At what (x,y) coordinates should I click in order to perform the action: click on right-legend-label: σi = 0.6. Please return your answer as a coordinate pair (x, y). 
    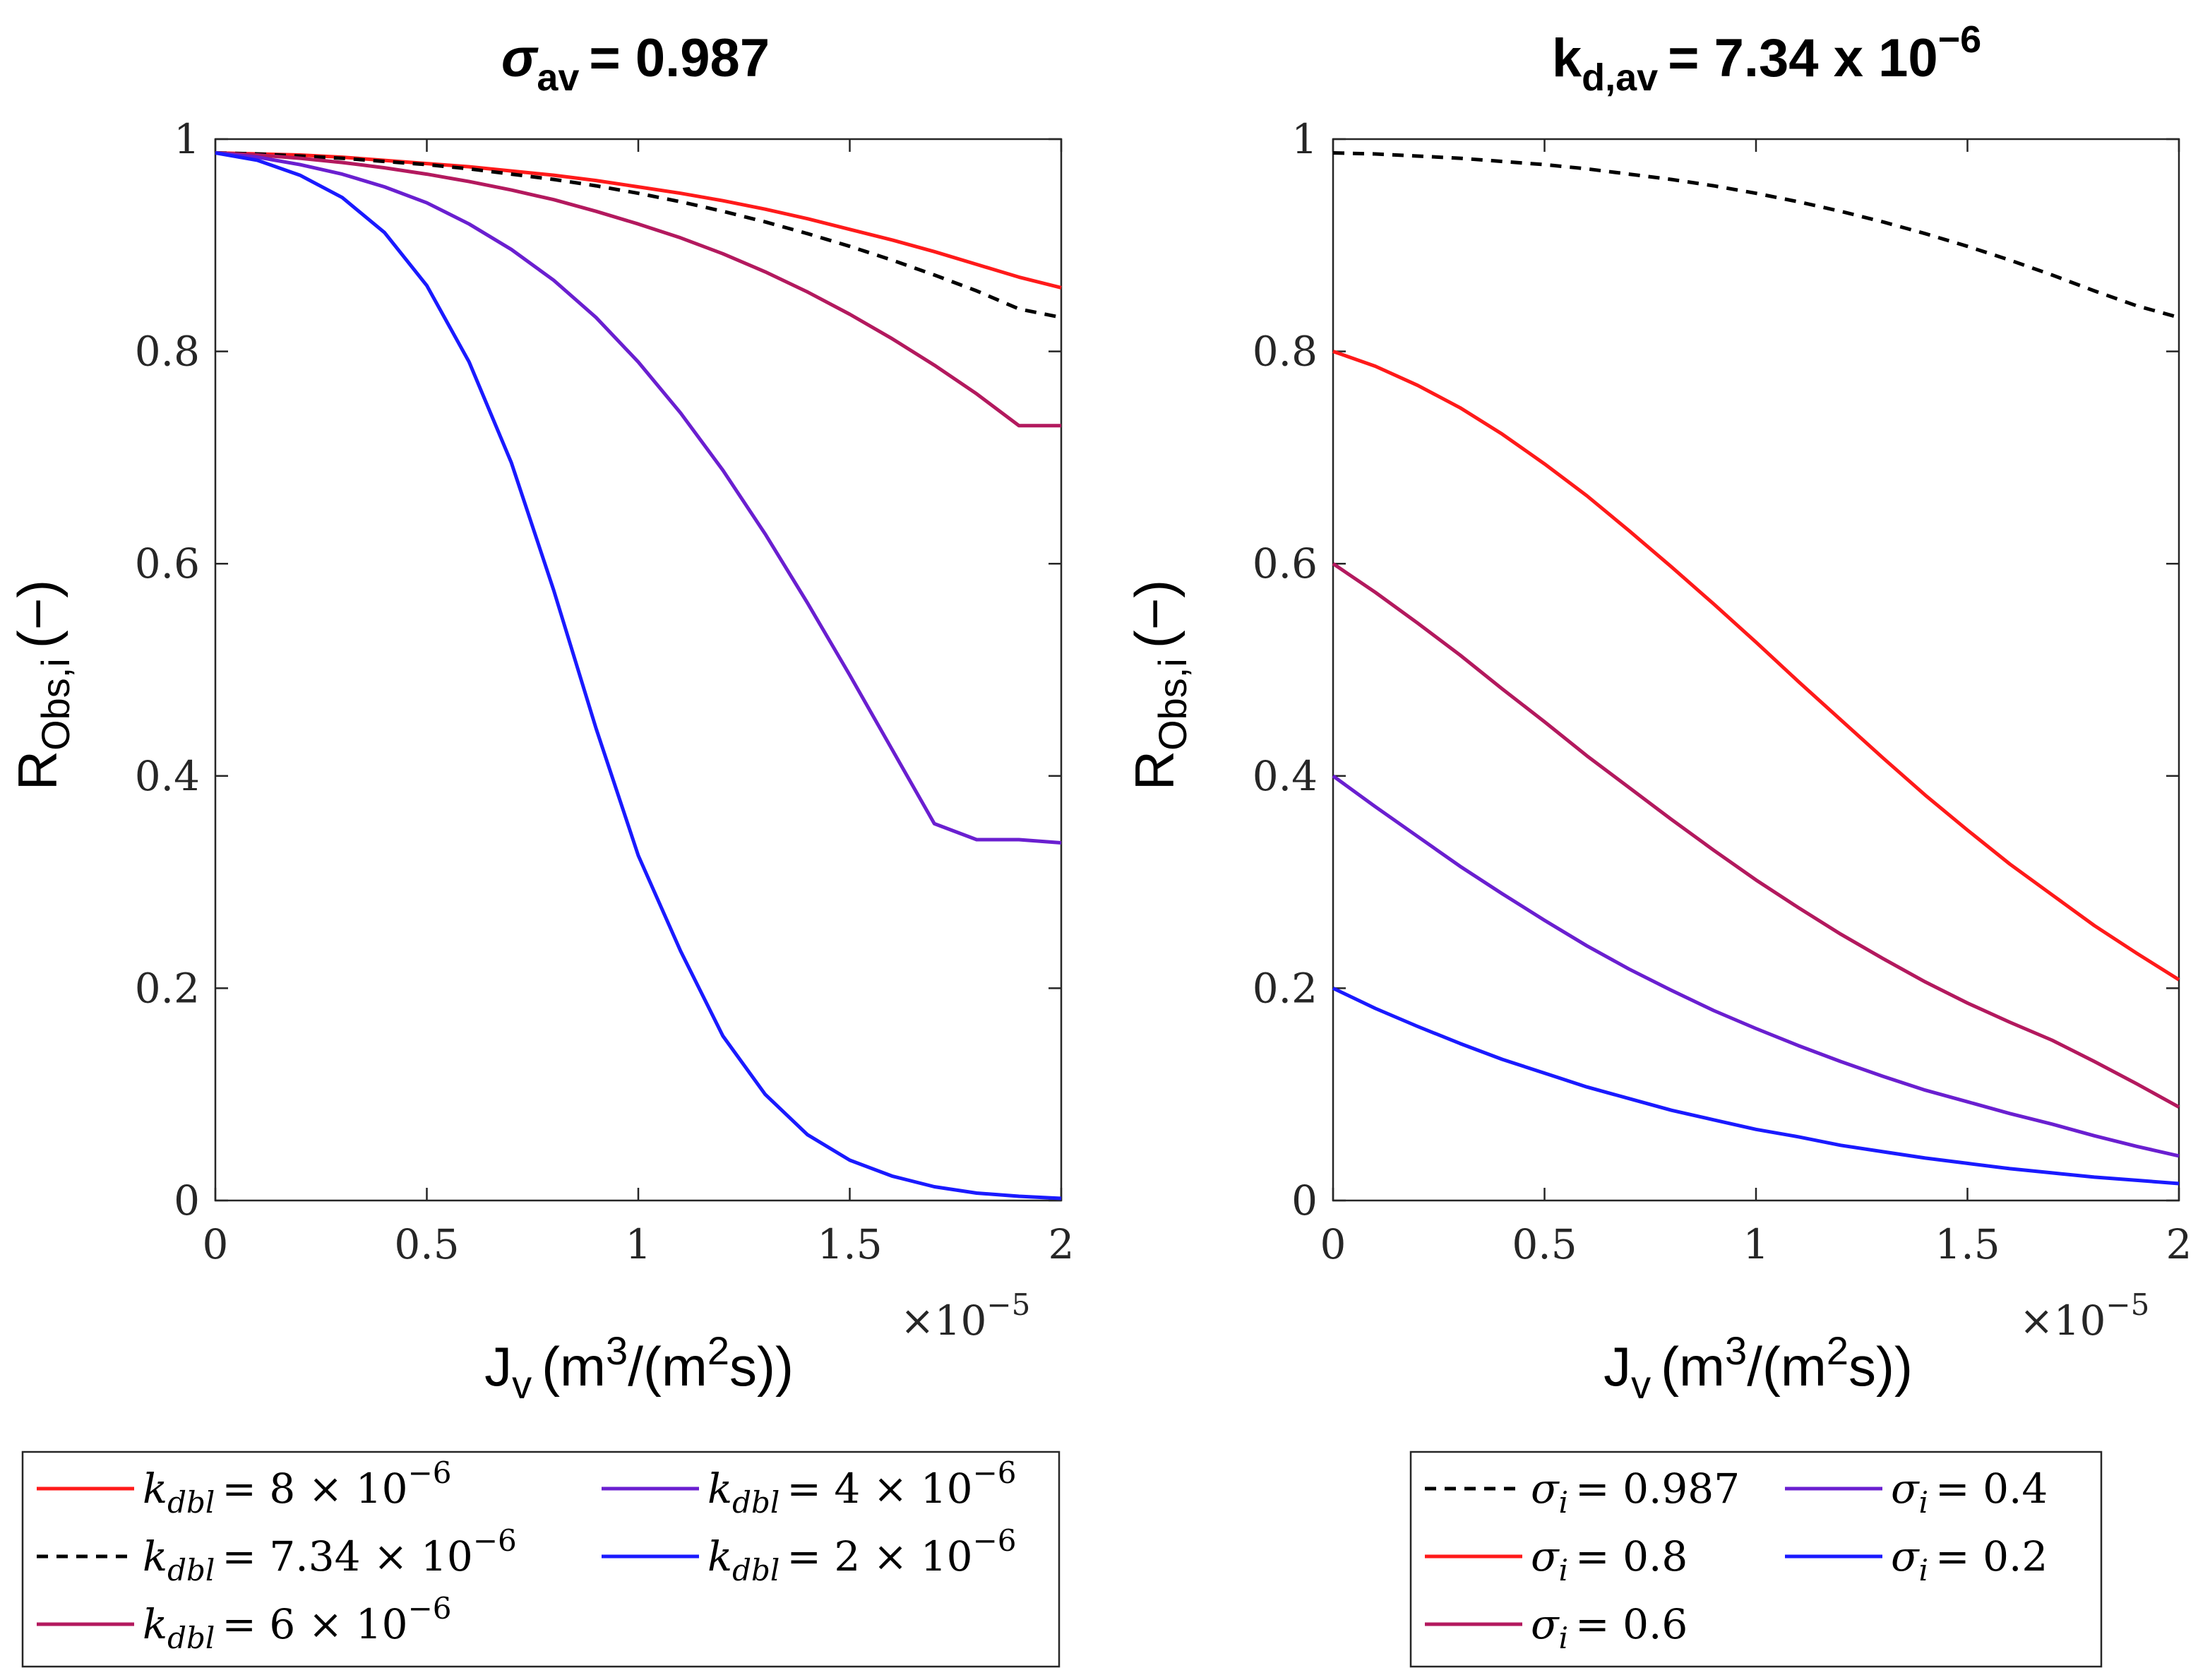
    Looking at the image, I should click on (1609, 1627).